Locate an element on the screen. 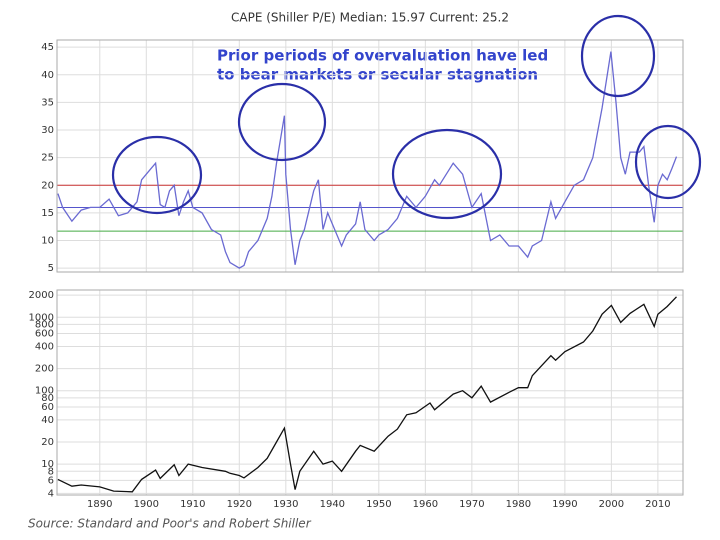  x-tick-label: 1920 is located at coordinates (239, 504).